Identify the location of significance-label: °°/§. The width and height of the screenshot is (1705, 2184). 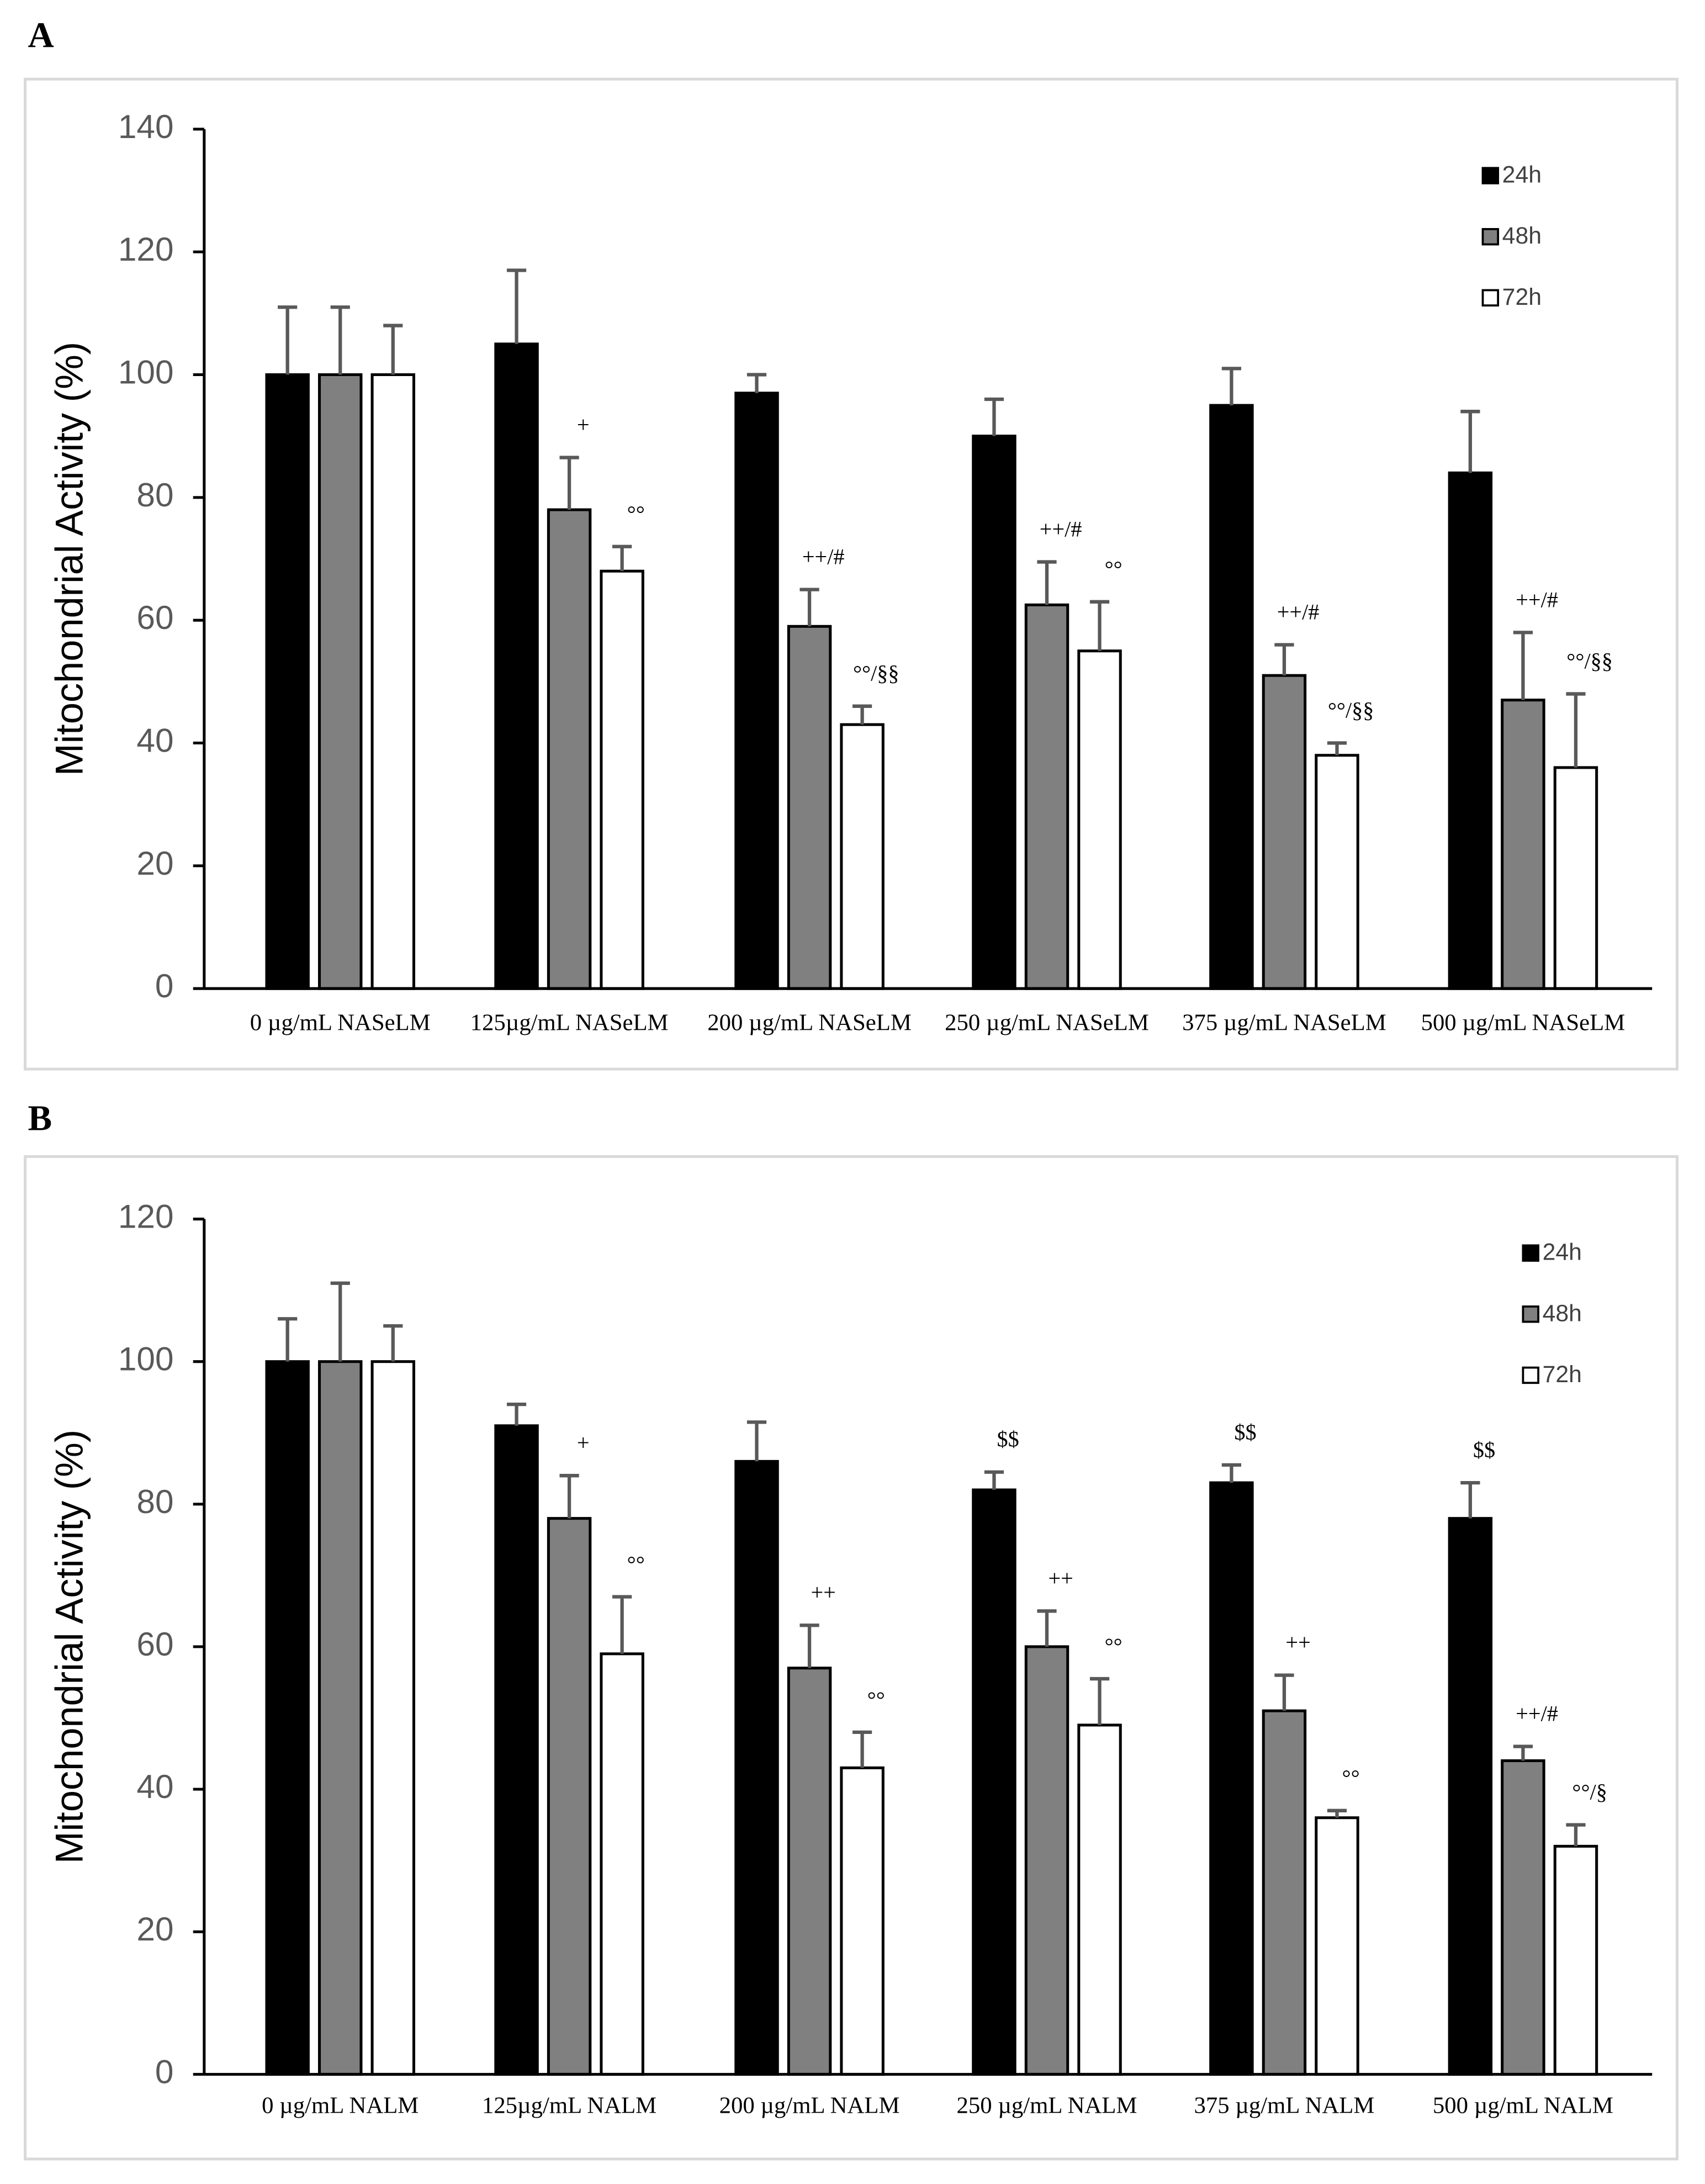
(1589, 1792).